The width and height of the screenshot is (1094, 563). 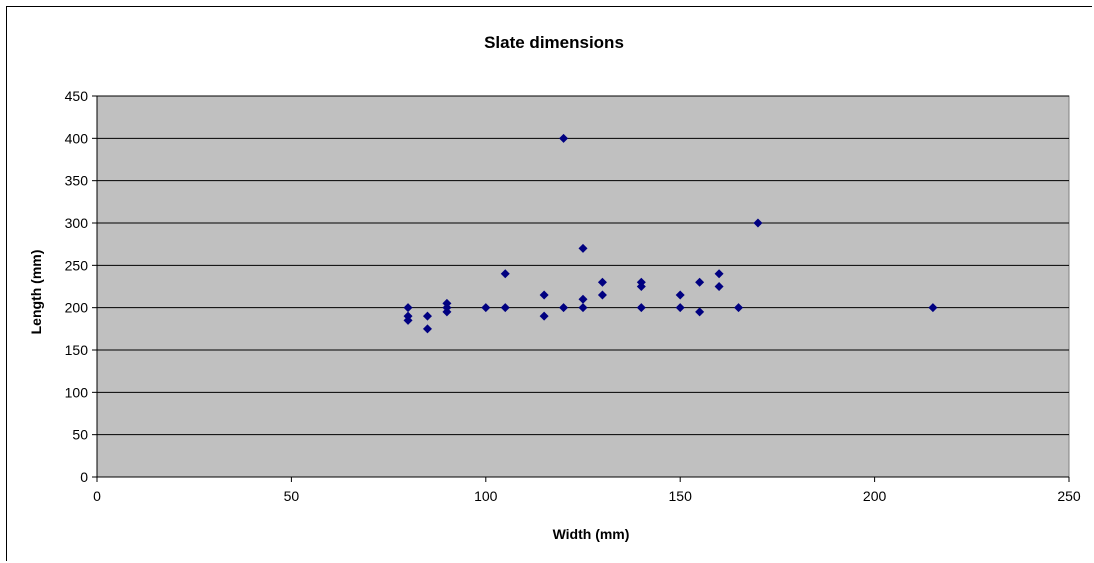 I want to click on x-tick-label: 200, so click(x=875, y=496).